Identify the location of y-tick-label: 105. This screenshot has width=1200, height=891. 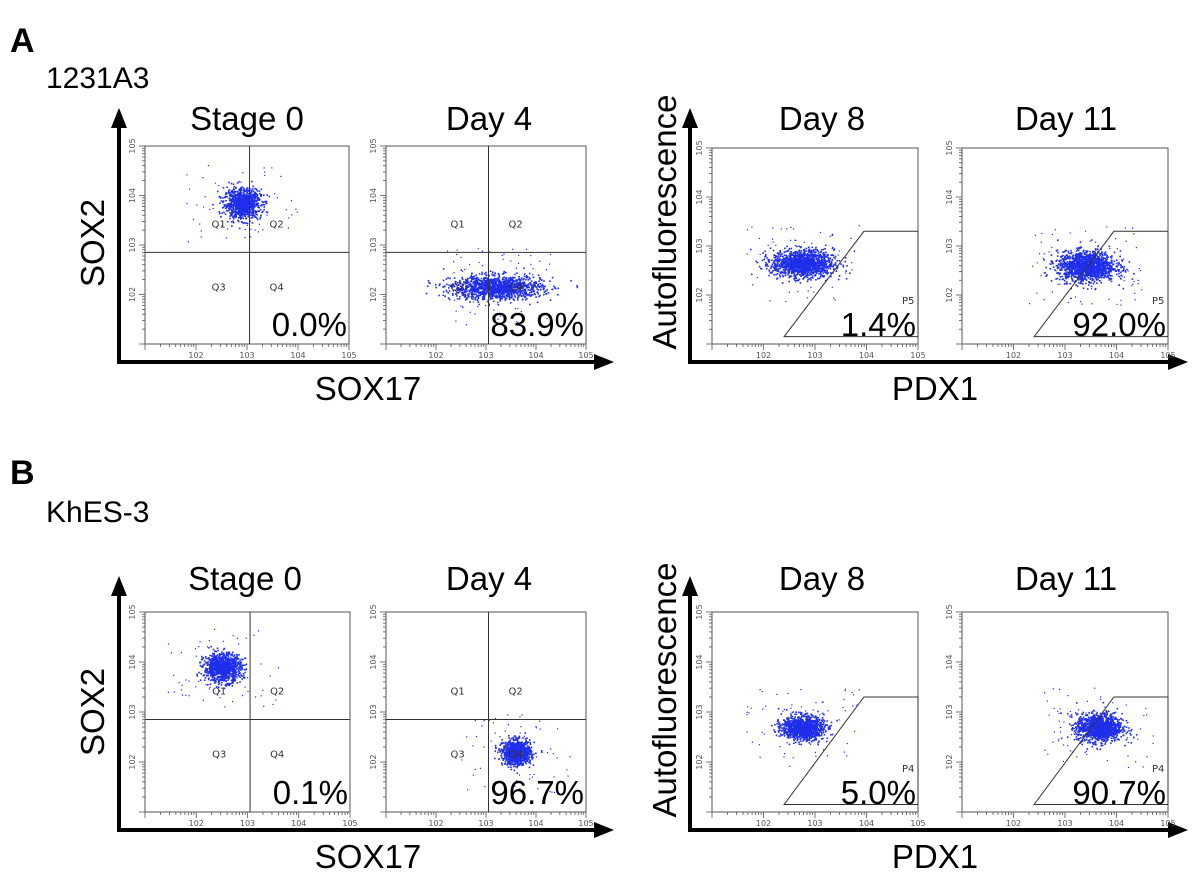
(373, 145).